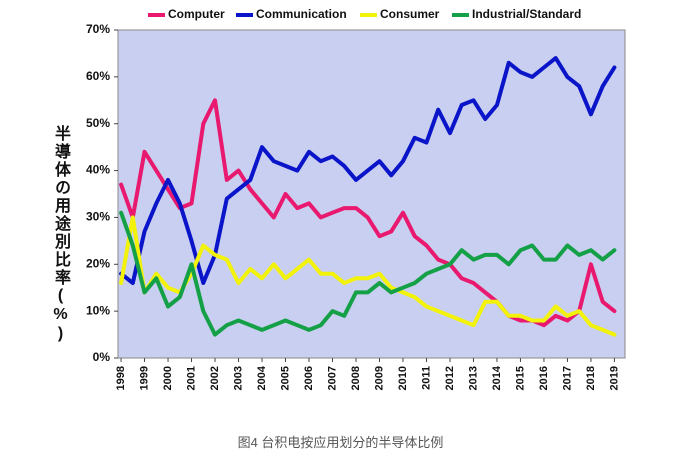  Describe the element at coordinates (168, 378) in the screenshot. I see `x-tick-label: 2000` at that location.